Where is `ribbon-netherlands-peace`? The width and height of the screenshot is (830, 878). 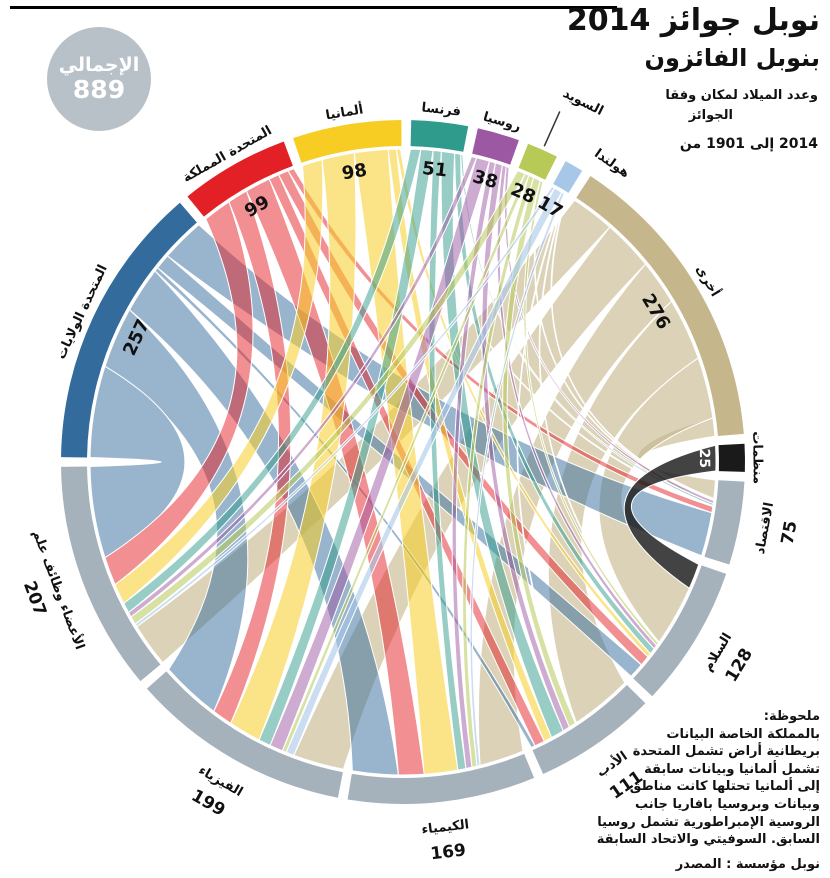 ribbon-netherlands-peace is located at coordinates (599, 418).